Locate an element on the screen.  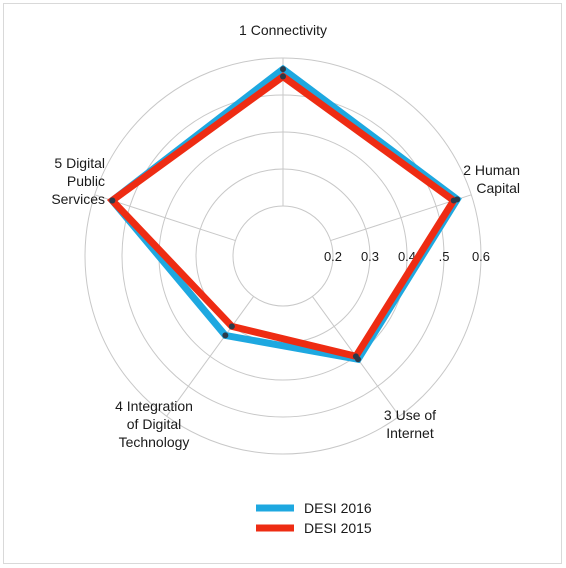
tick-label-2: 0.4 is located at coordinates (407, 256).